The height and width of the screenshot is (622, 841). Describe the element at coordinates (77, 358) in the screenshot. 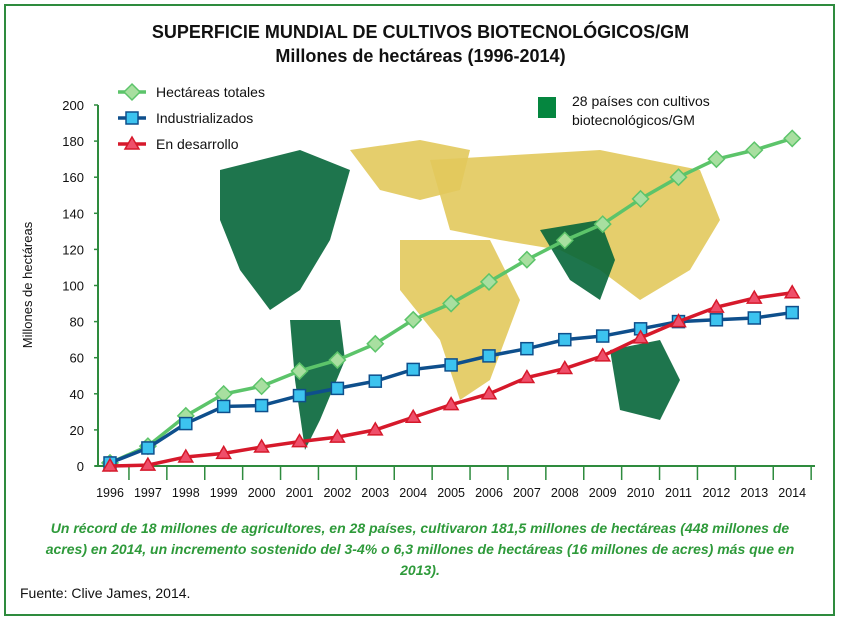

I see `y-tick-label: 60` at that location.